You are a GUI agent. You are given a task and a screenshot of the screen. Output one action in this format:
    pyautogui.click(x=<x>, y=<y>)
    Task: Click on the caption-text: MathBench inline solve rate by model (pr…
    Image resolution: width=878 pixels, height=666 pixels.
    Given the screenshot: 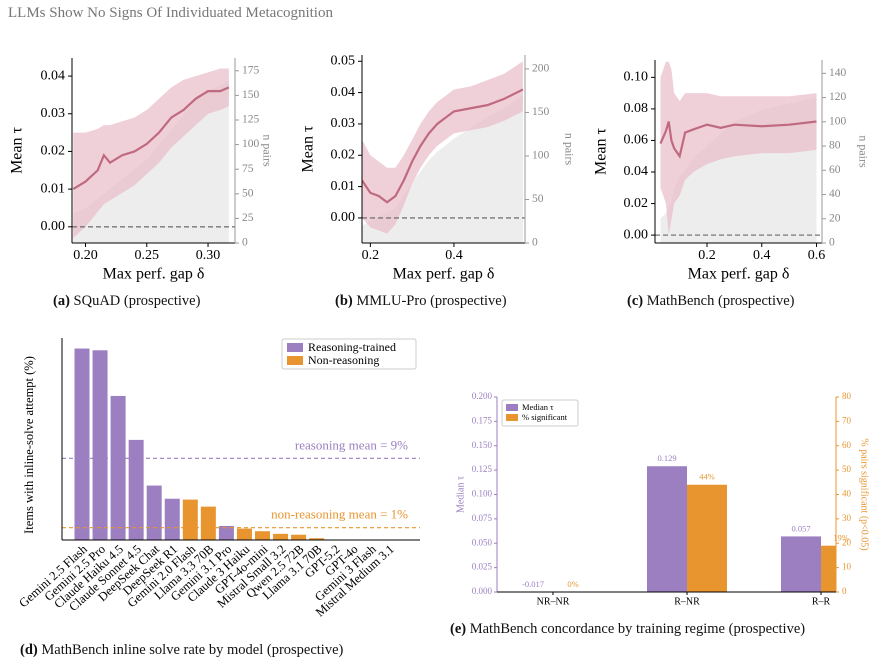 What is the action you would take?
    pyautogui.click(x=192, y=650)
    